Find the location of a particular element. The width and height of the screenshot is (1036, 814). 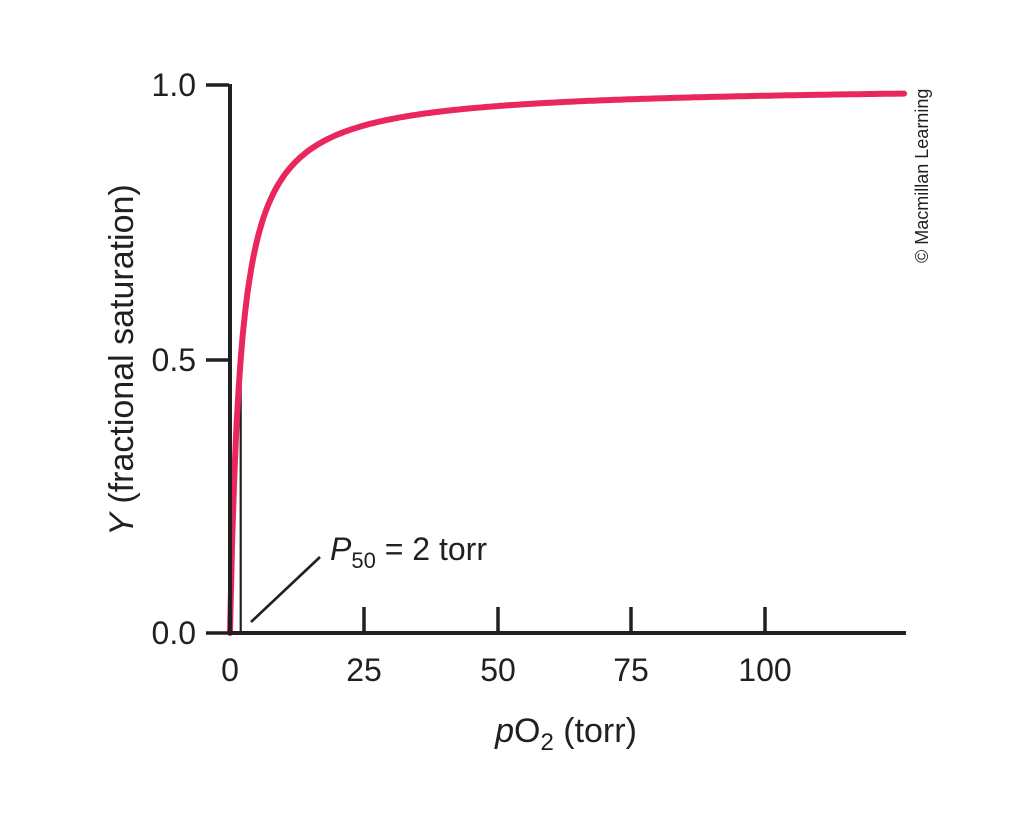

copyright-credit: © Macmillan Learning is located at coordinates (922, 176).